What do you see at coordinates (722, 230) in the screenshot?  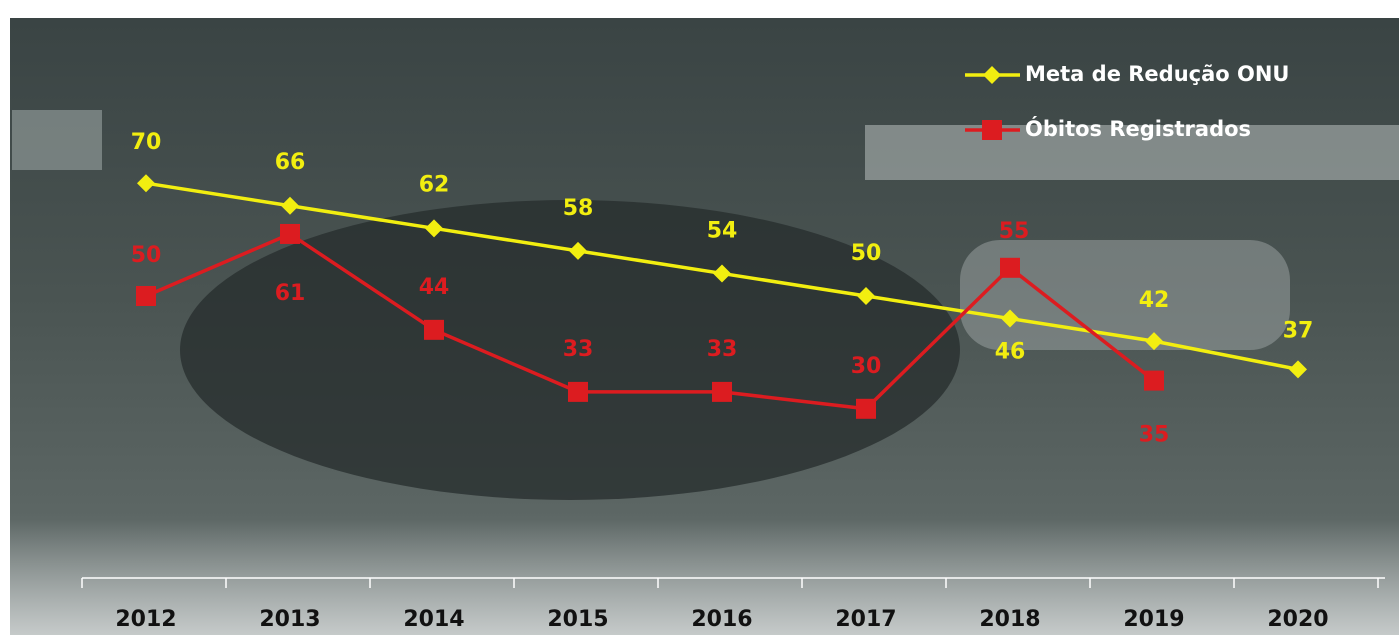 I see `data-label: 54` at bounding box center [722, 230].